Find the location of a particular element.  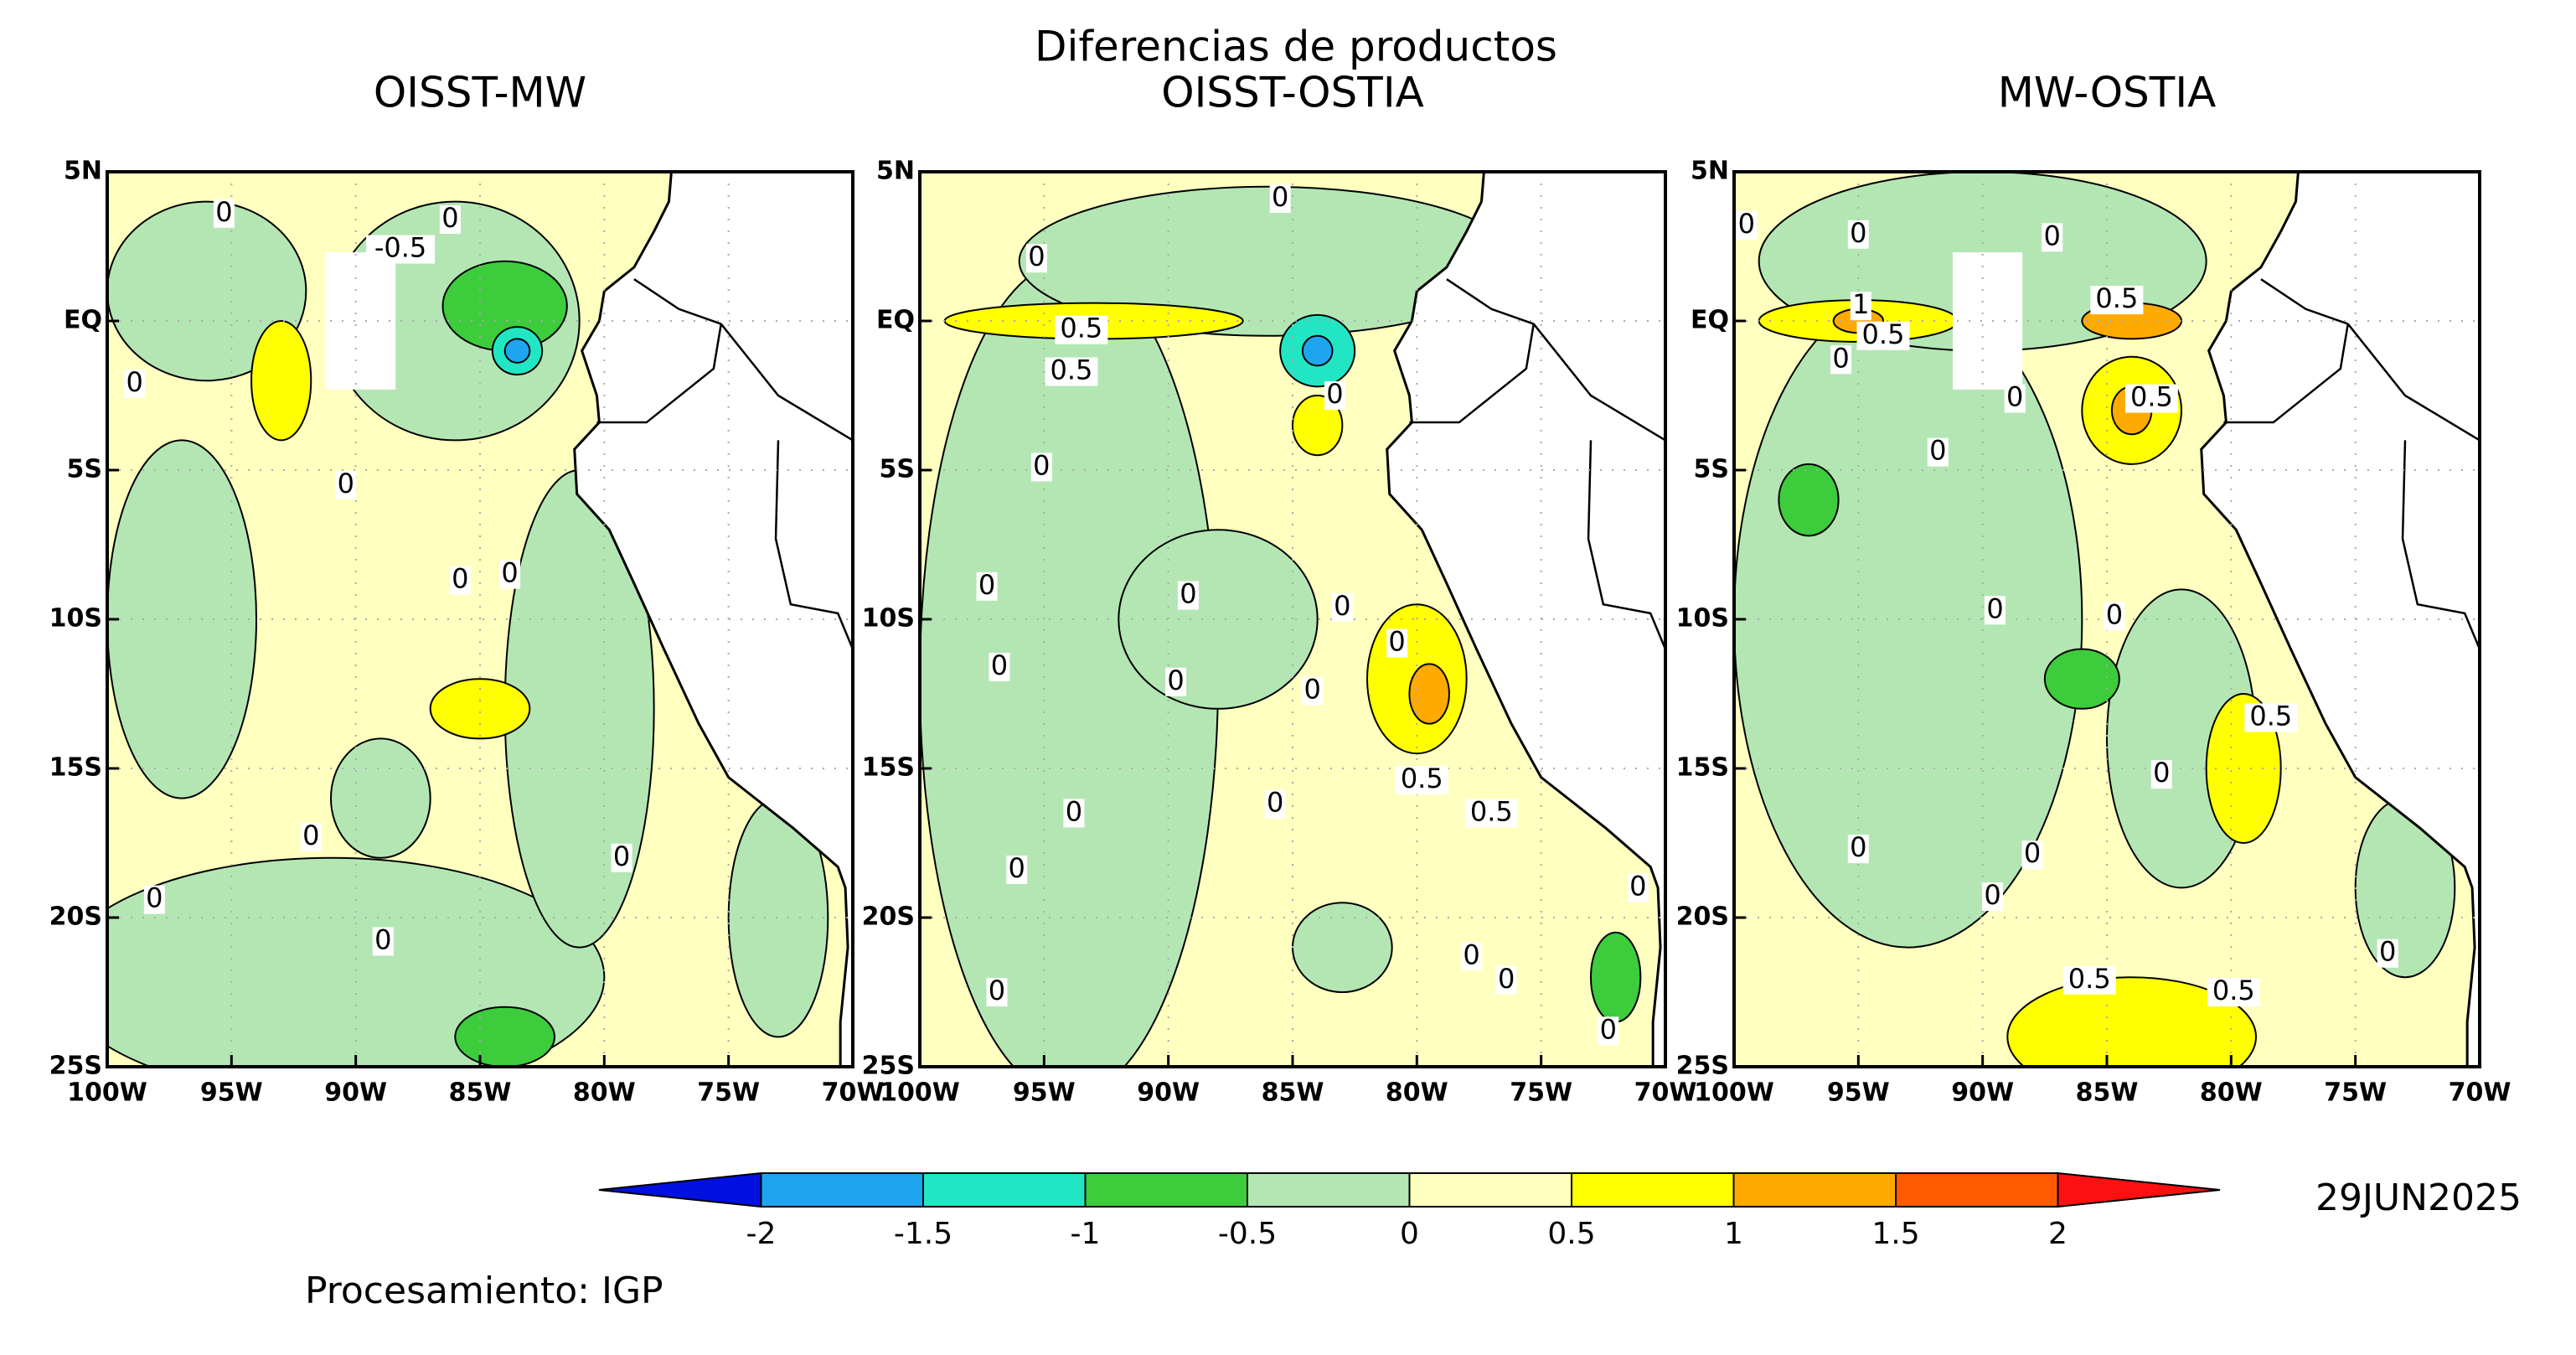

colorbar-label: 1 is located at coordinates (1733, 1234).